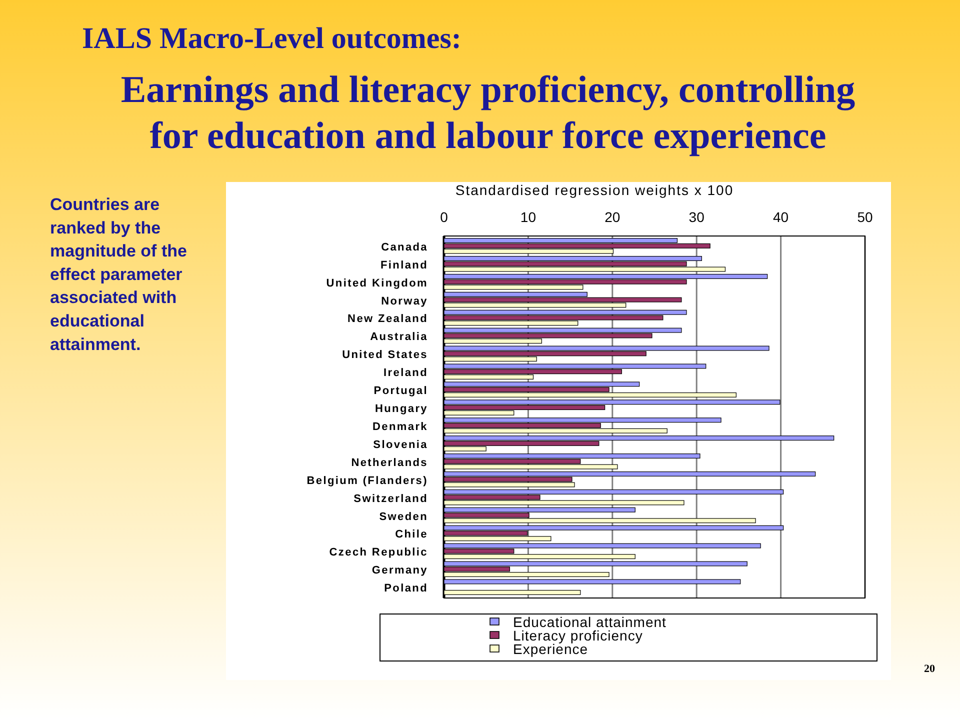 The image size is (960, 720). What do you see at coordinates (389, 462) in the screenshot?
I see `y-tick-label: Netherlands` at bounding box center [389, 462].